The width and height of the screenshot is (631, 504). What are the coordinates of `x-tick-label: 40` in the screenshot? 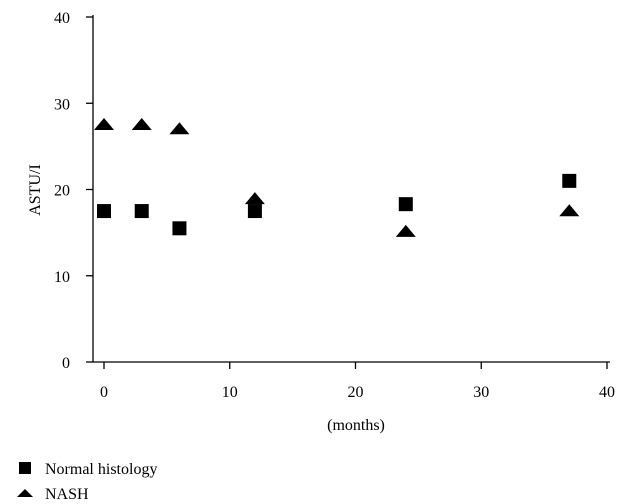 It's located at (607, 392).